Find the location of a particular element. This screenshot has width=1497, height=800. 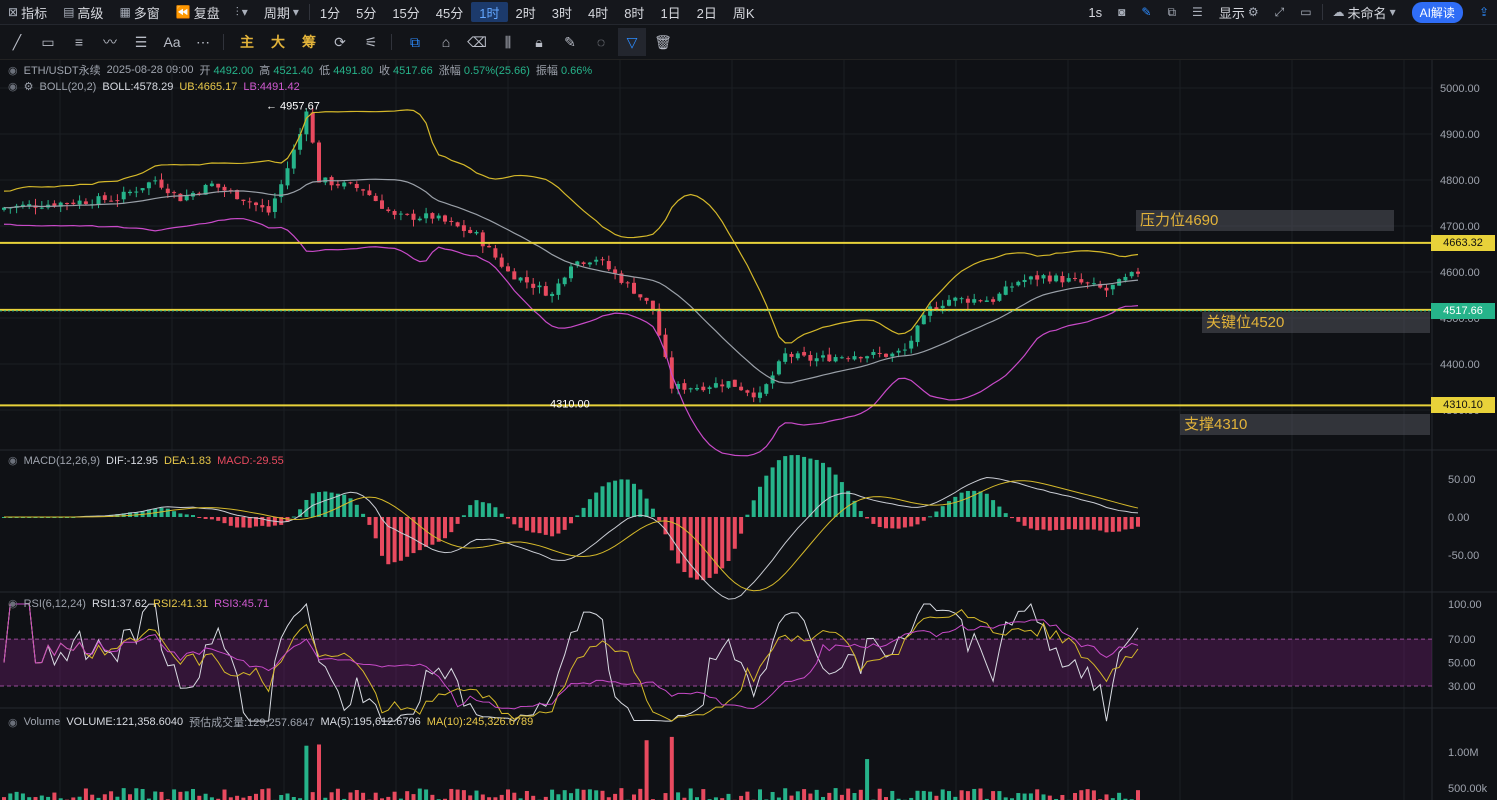

eraser-icon: ⌫ is located at coordinates (477, 41).